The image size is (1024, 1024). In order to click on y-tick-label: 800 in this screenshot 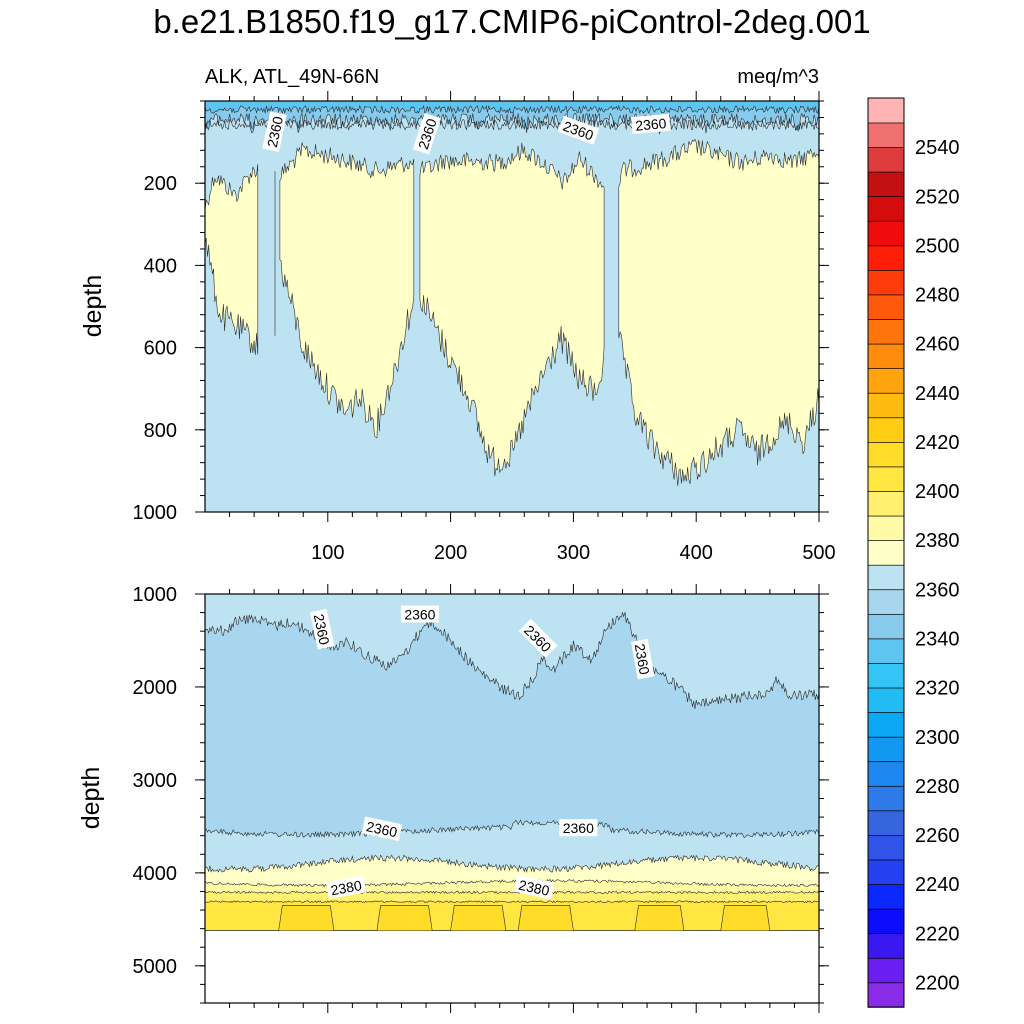, I will do `click(160, 431)`.